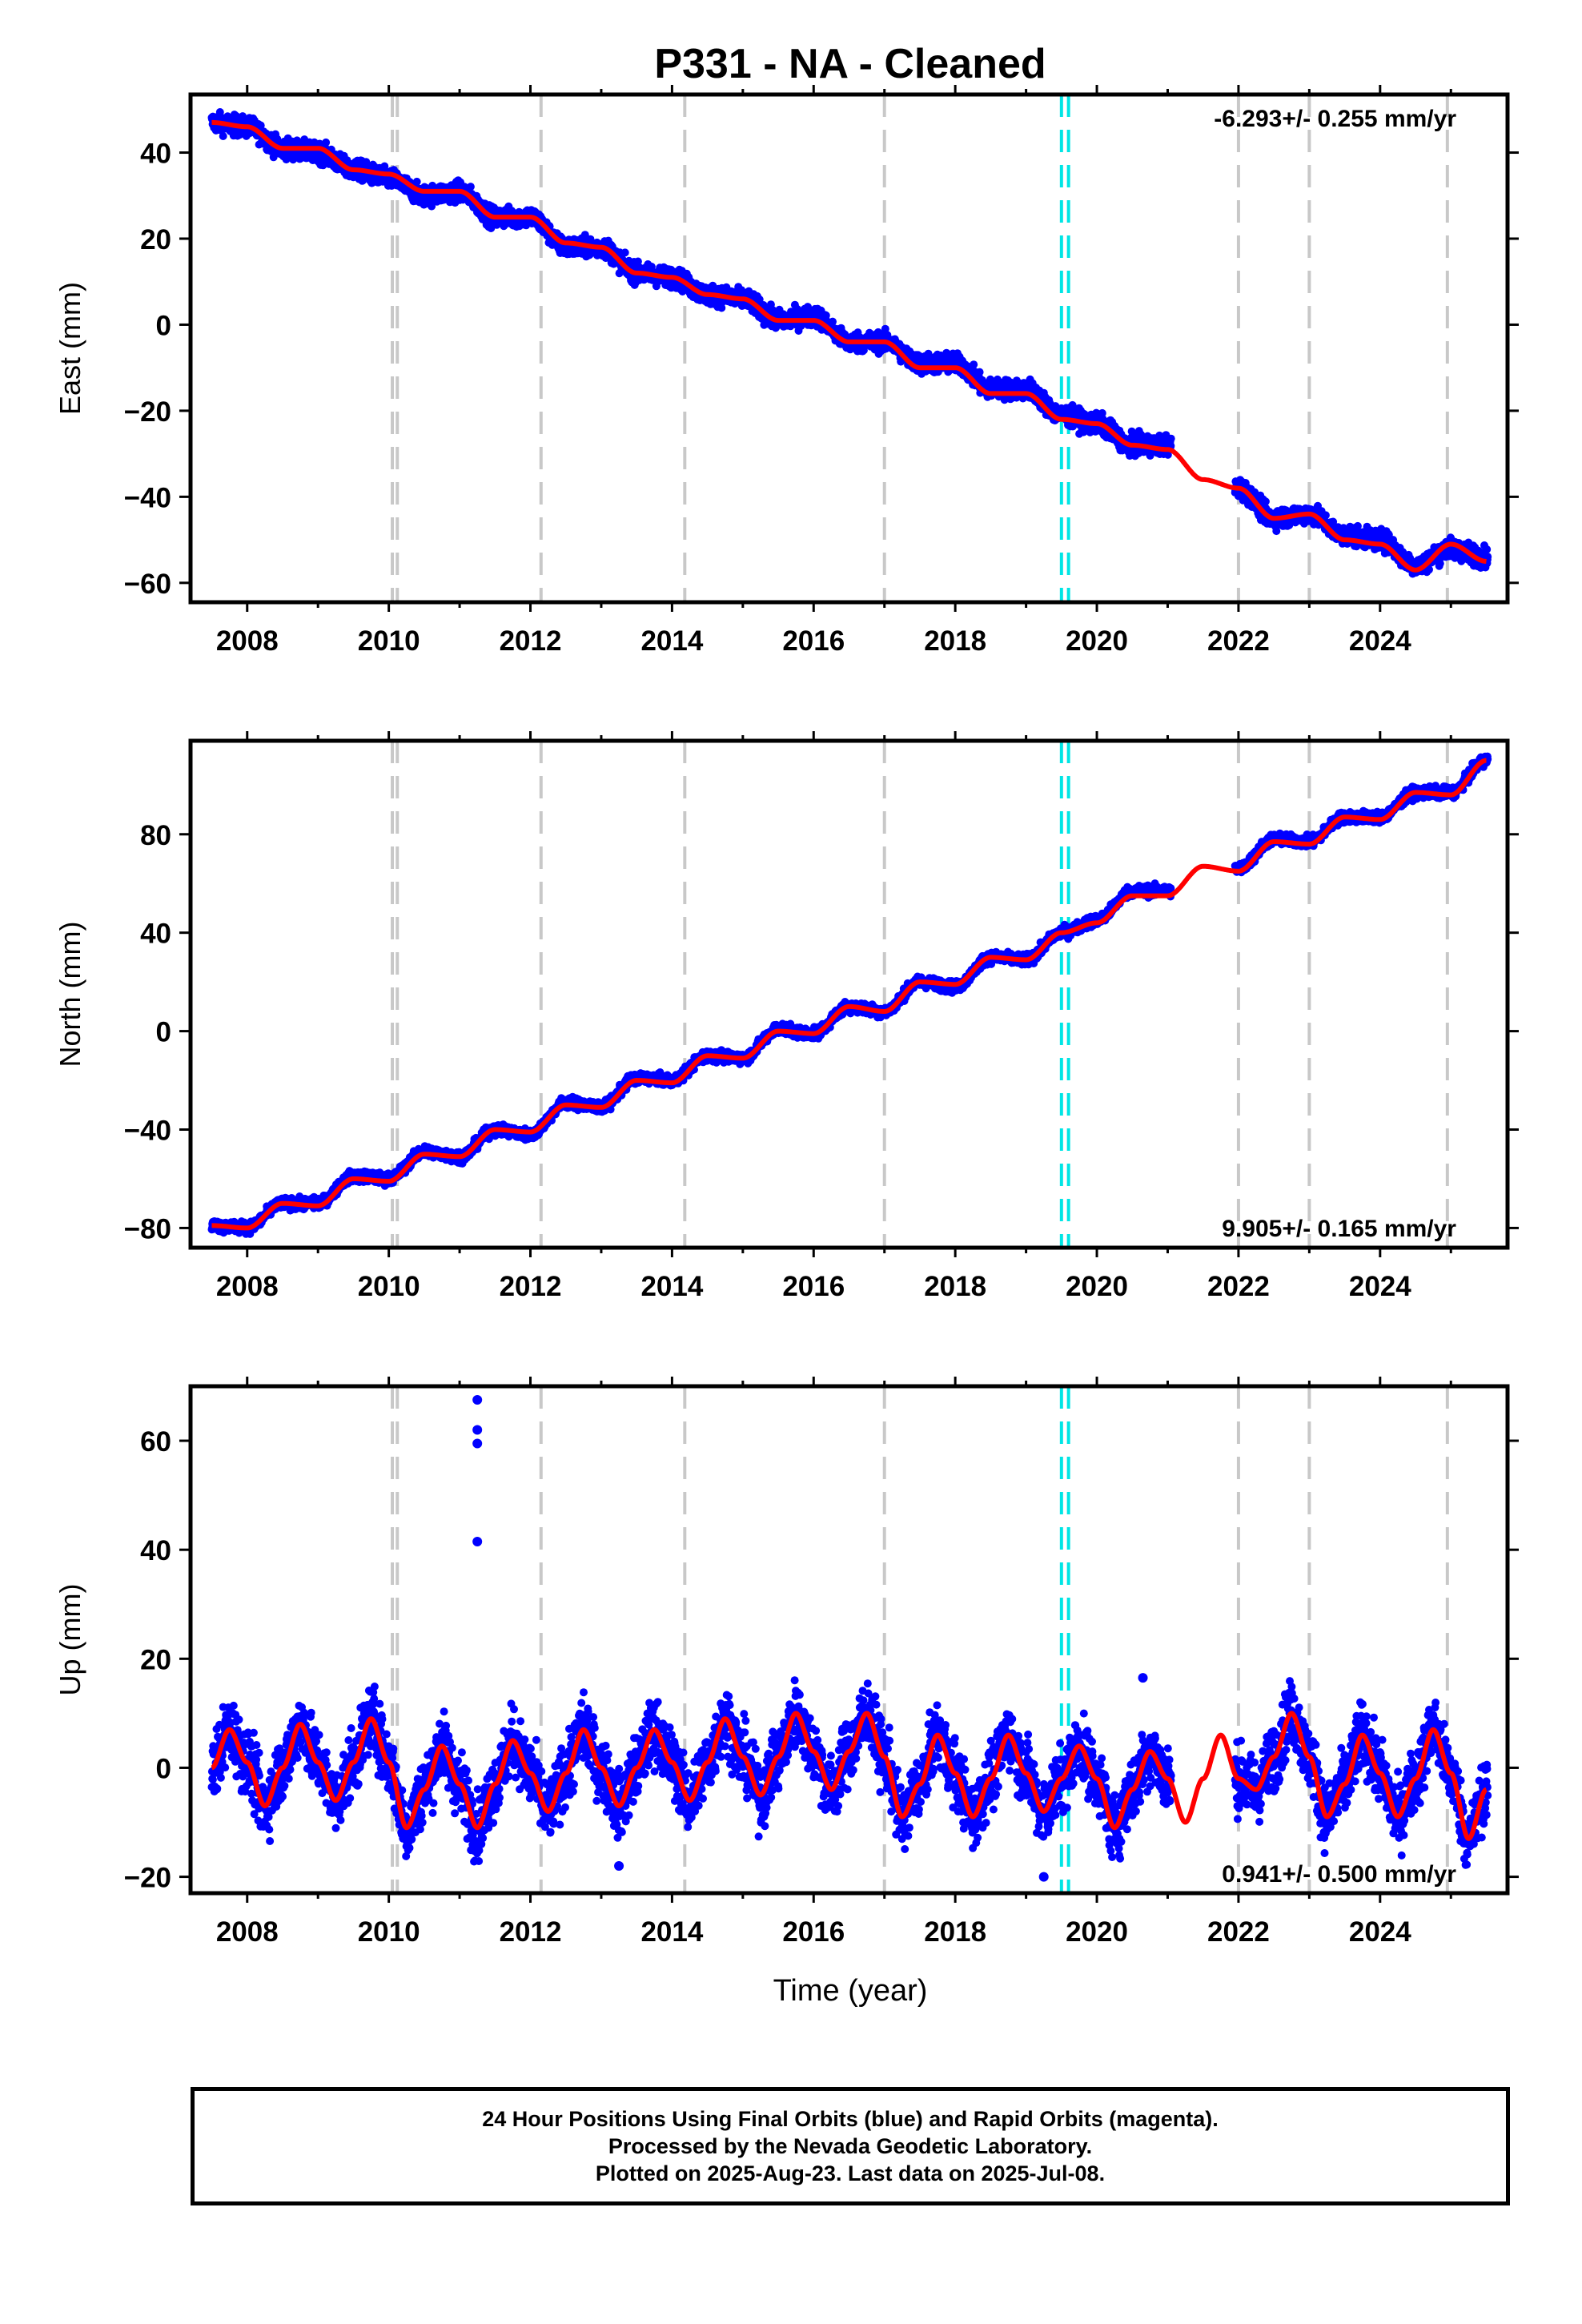 This screenshot has height=2324, width=1582. Describe the element at coordinates (1380, 641) in the screenshot. I see `x-tick-label: 2024` at that location.